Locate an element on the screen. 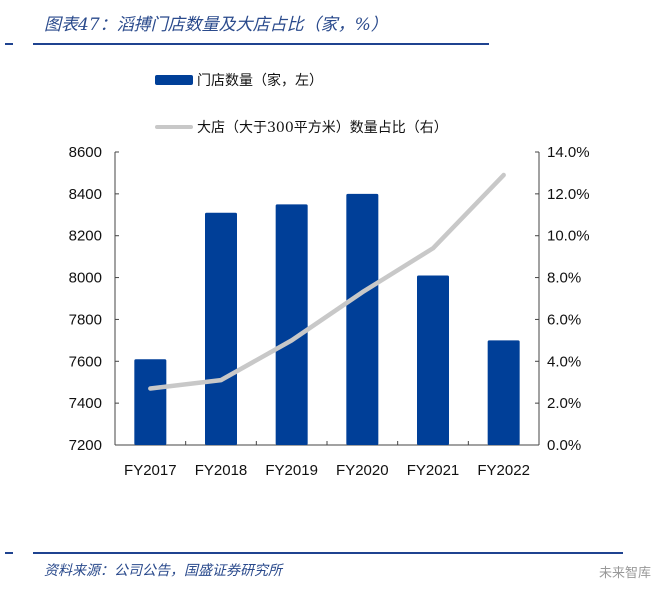 This screenshot has height=590, width=665. left-tick-label: 7400 is located at coordinates (85, 403).